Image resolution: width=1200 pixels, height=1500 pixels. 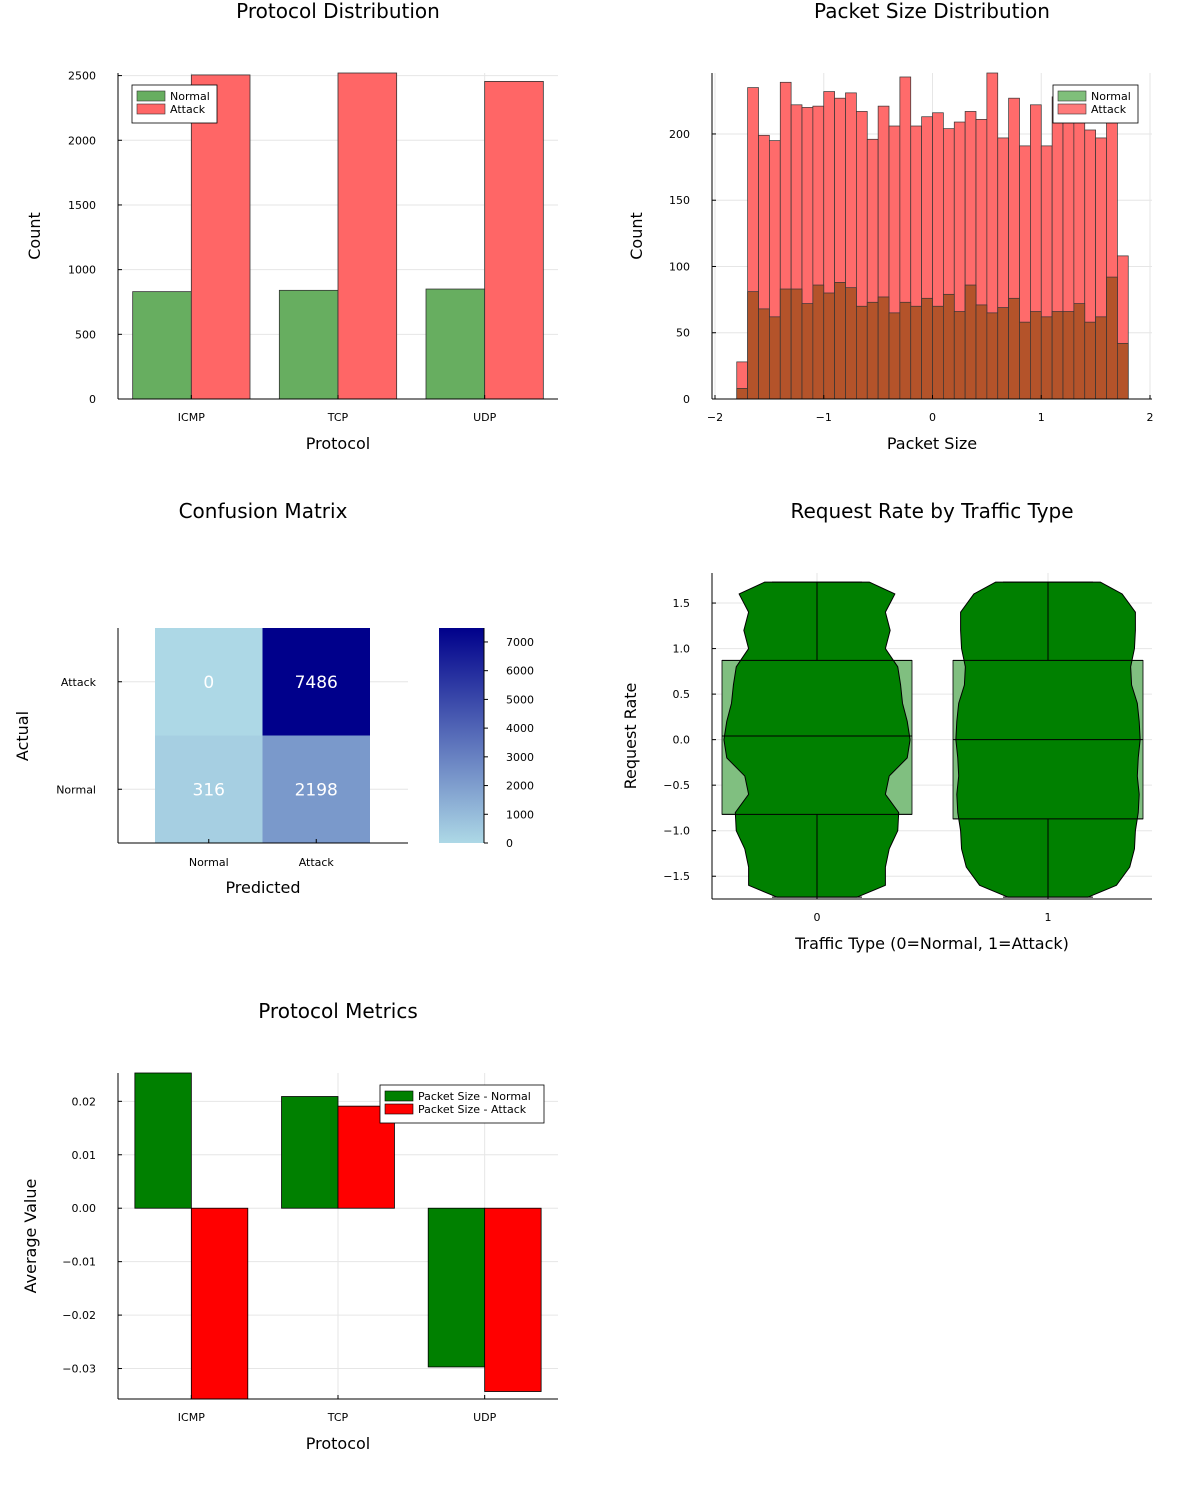 What do you see at coordinates (30, 1236) in the screenshot?
I see `y-axis-label: Average Value` at bounding box center [30, 1236].